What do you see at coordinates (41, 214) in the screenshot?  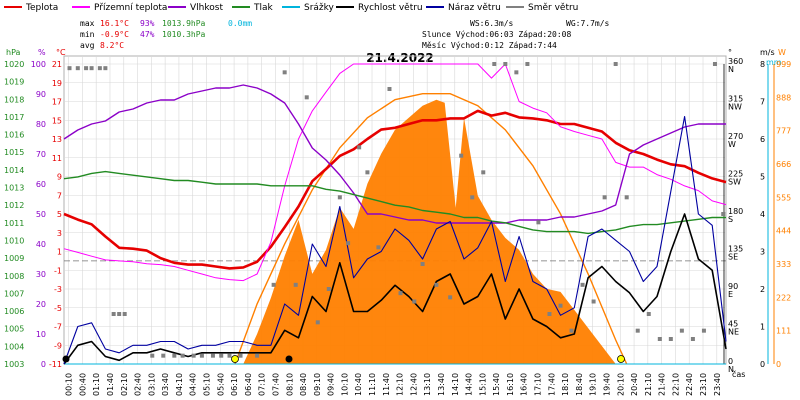 I see `tick-label-pct: 50` at bounding box center [41, 214].